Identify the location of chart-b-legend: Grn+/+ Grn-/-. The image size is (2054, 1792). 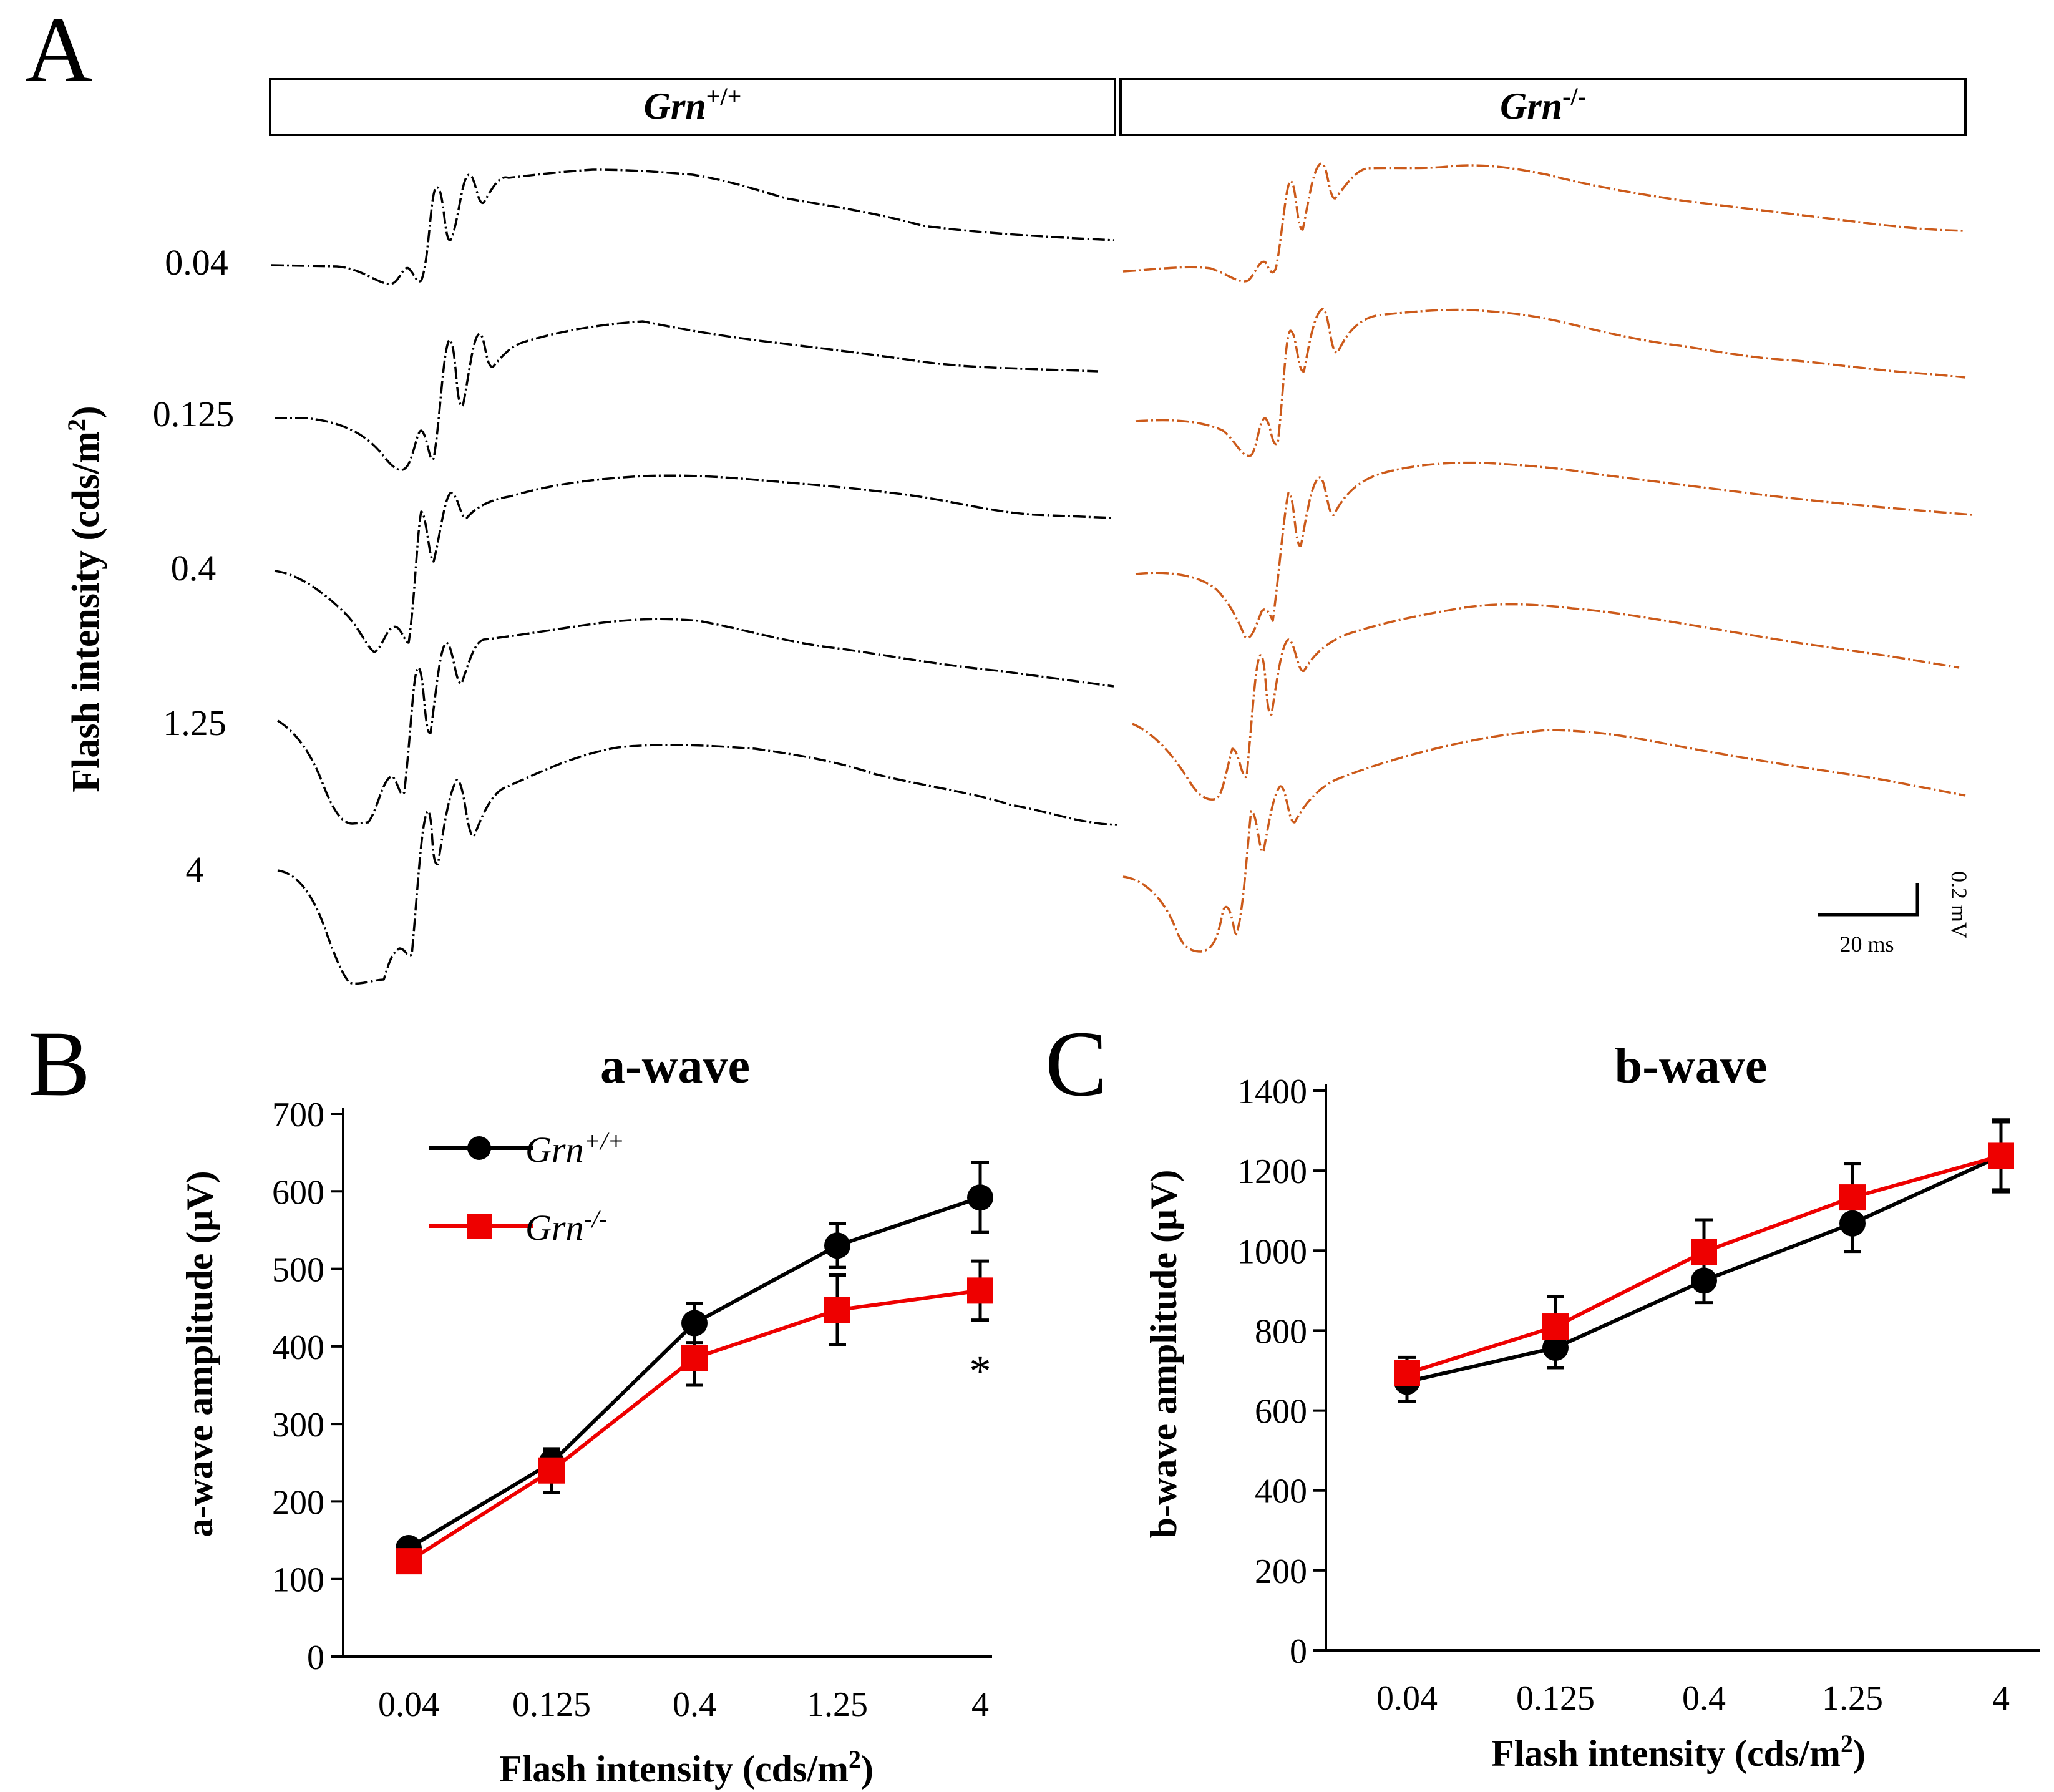
(527, 1187).